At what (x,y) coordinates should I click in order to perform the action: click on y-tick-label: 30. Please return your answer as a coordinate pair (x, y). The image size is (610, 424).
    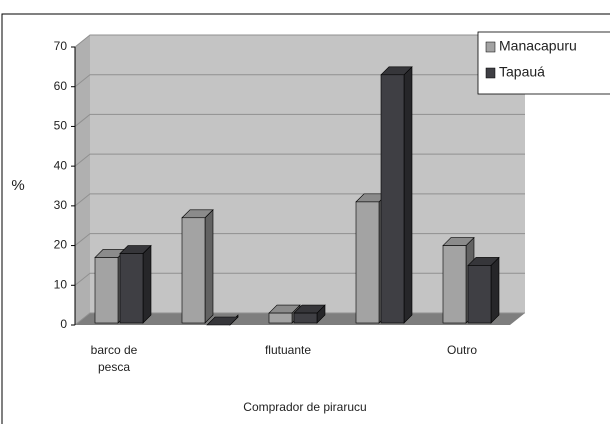
    Looking at the image, I should click on (61, 205).